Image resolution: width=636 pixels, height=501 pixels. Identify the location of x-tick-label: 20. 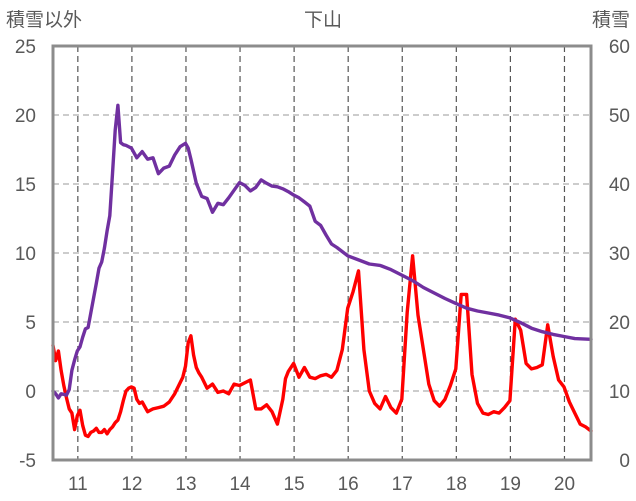
(564, 484).